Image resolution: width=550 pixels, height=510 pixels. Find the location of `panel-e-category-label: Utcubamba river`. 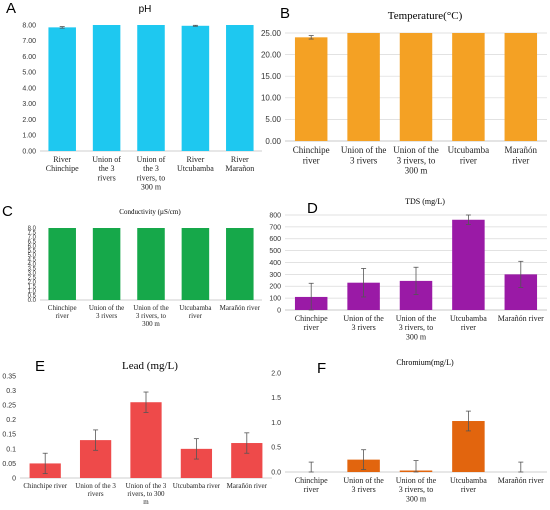

panel-e-category-label: Utcubamba river is located at coordinates (197, 486).